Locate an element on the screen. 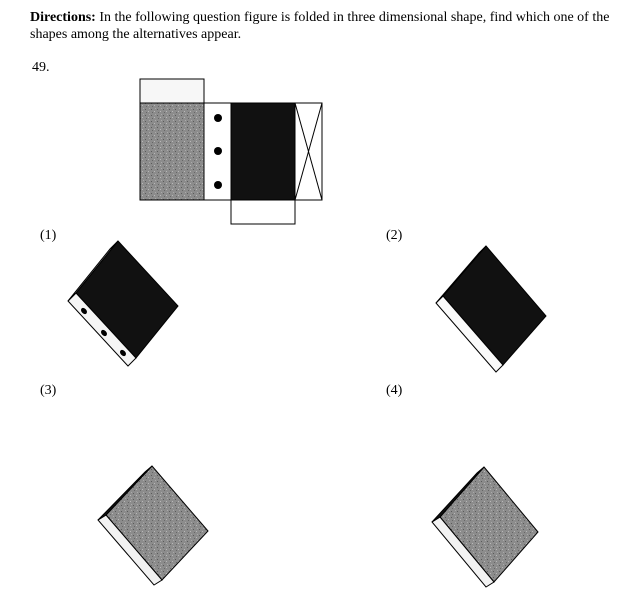 This screenshot has width=639, height=613. question-net-figure is located at coordinates (231, 151).